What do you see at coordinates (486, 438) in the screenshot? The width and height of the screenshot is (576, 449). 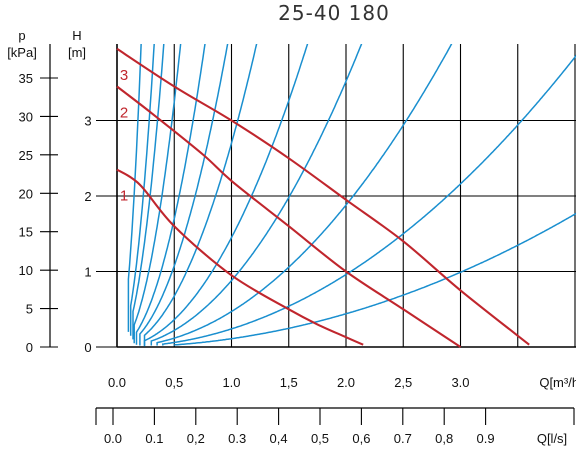 I see `flow-ls-tick-label: 0.9` at bounding box center [486, 438].